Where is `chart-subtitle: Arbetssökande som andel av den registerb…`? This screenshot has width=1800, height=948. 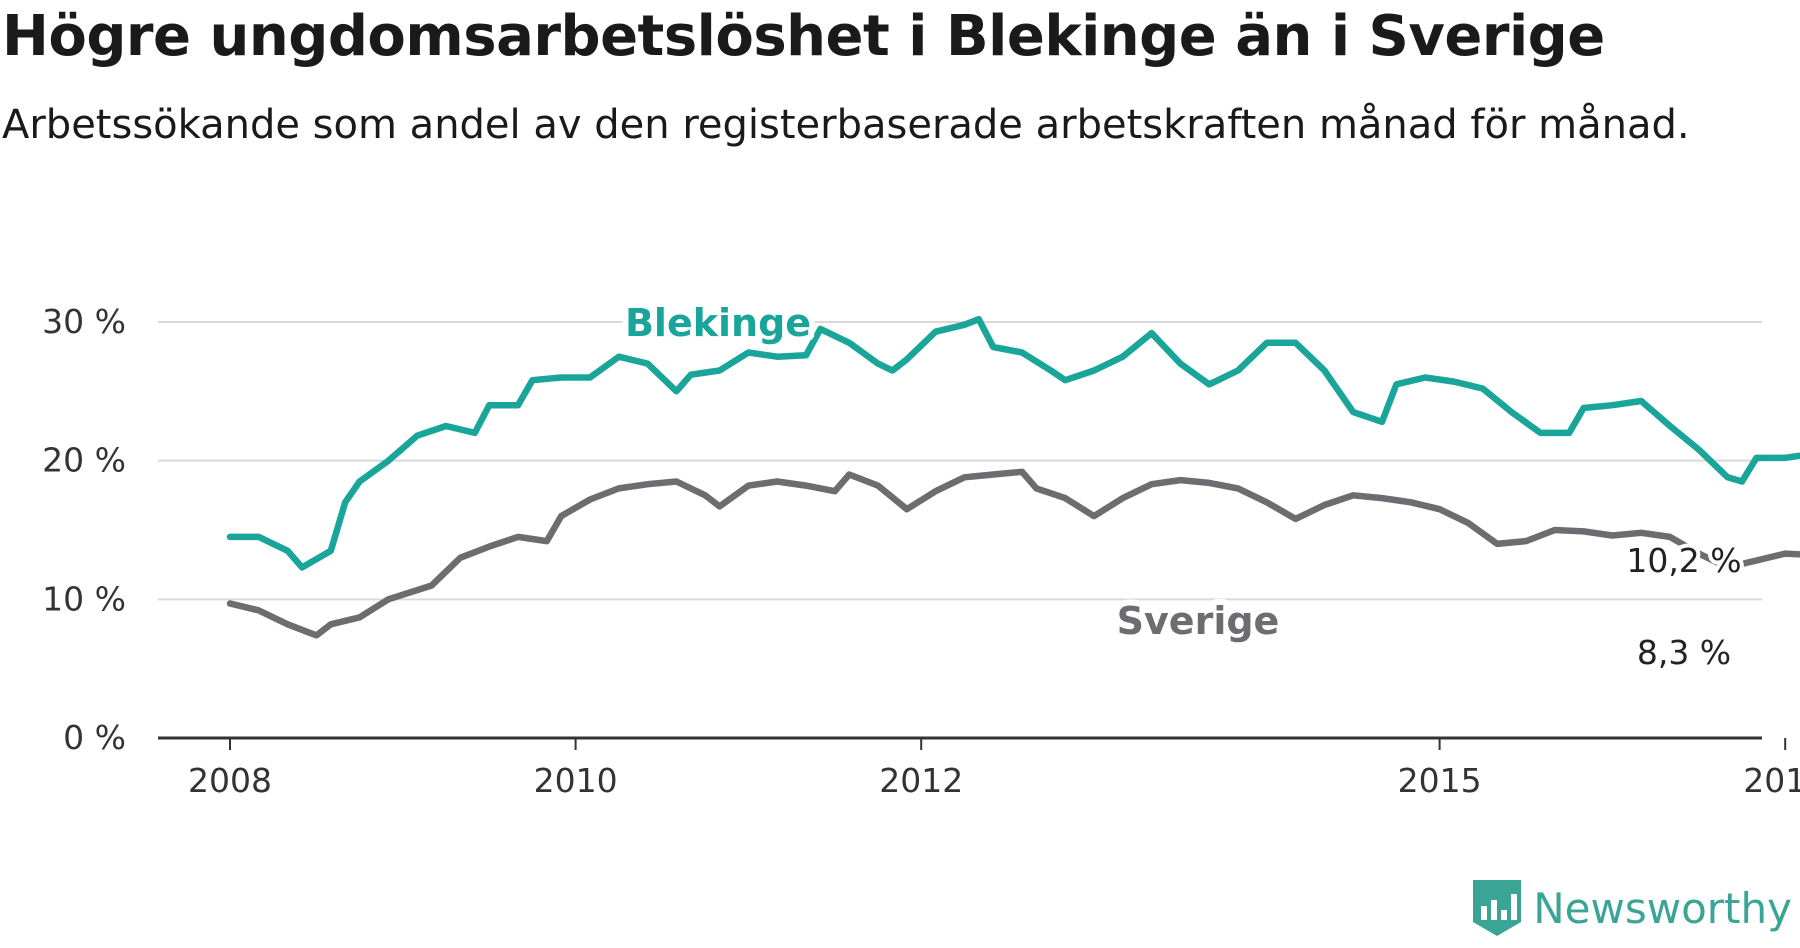
chart-subtitle: Arbetssökande som andel av den registerb… is located at coordinates (846, 125).